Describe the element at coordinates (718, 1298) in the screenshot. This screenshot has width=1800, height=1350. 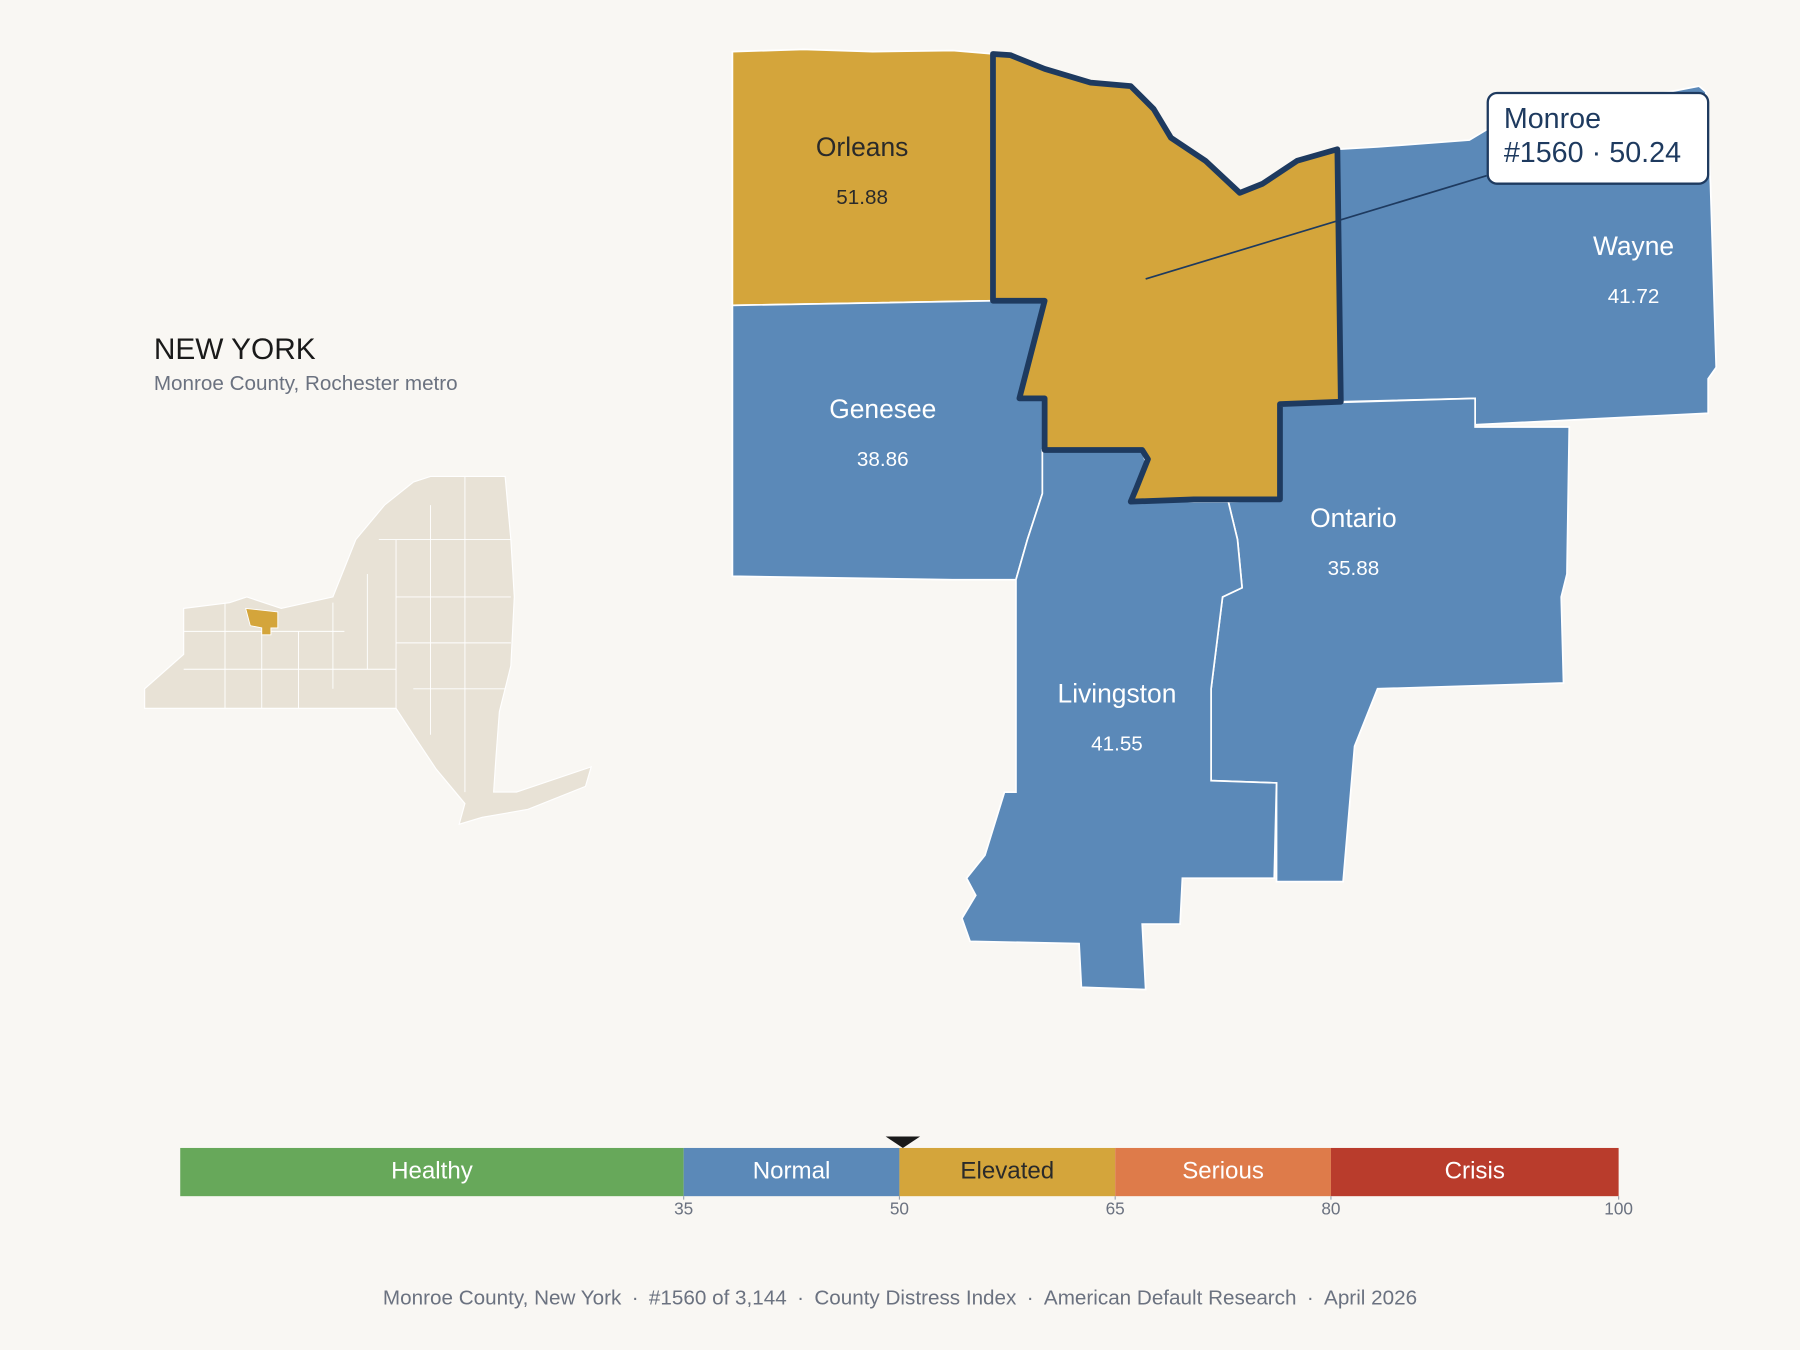
I see `footer-item: #1560 of 3,144` at that location.